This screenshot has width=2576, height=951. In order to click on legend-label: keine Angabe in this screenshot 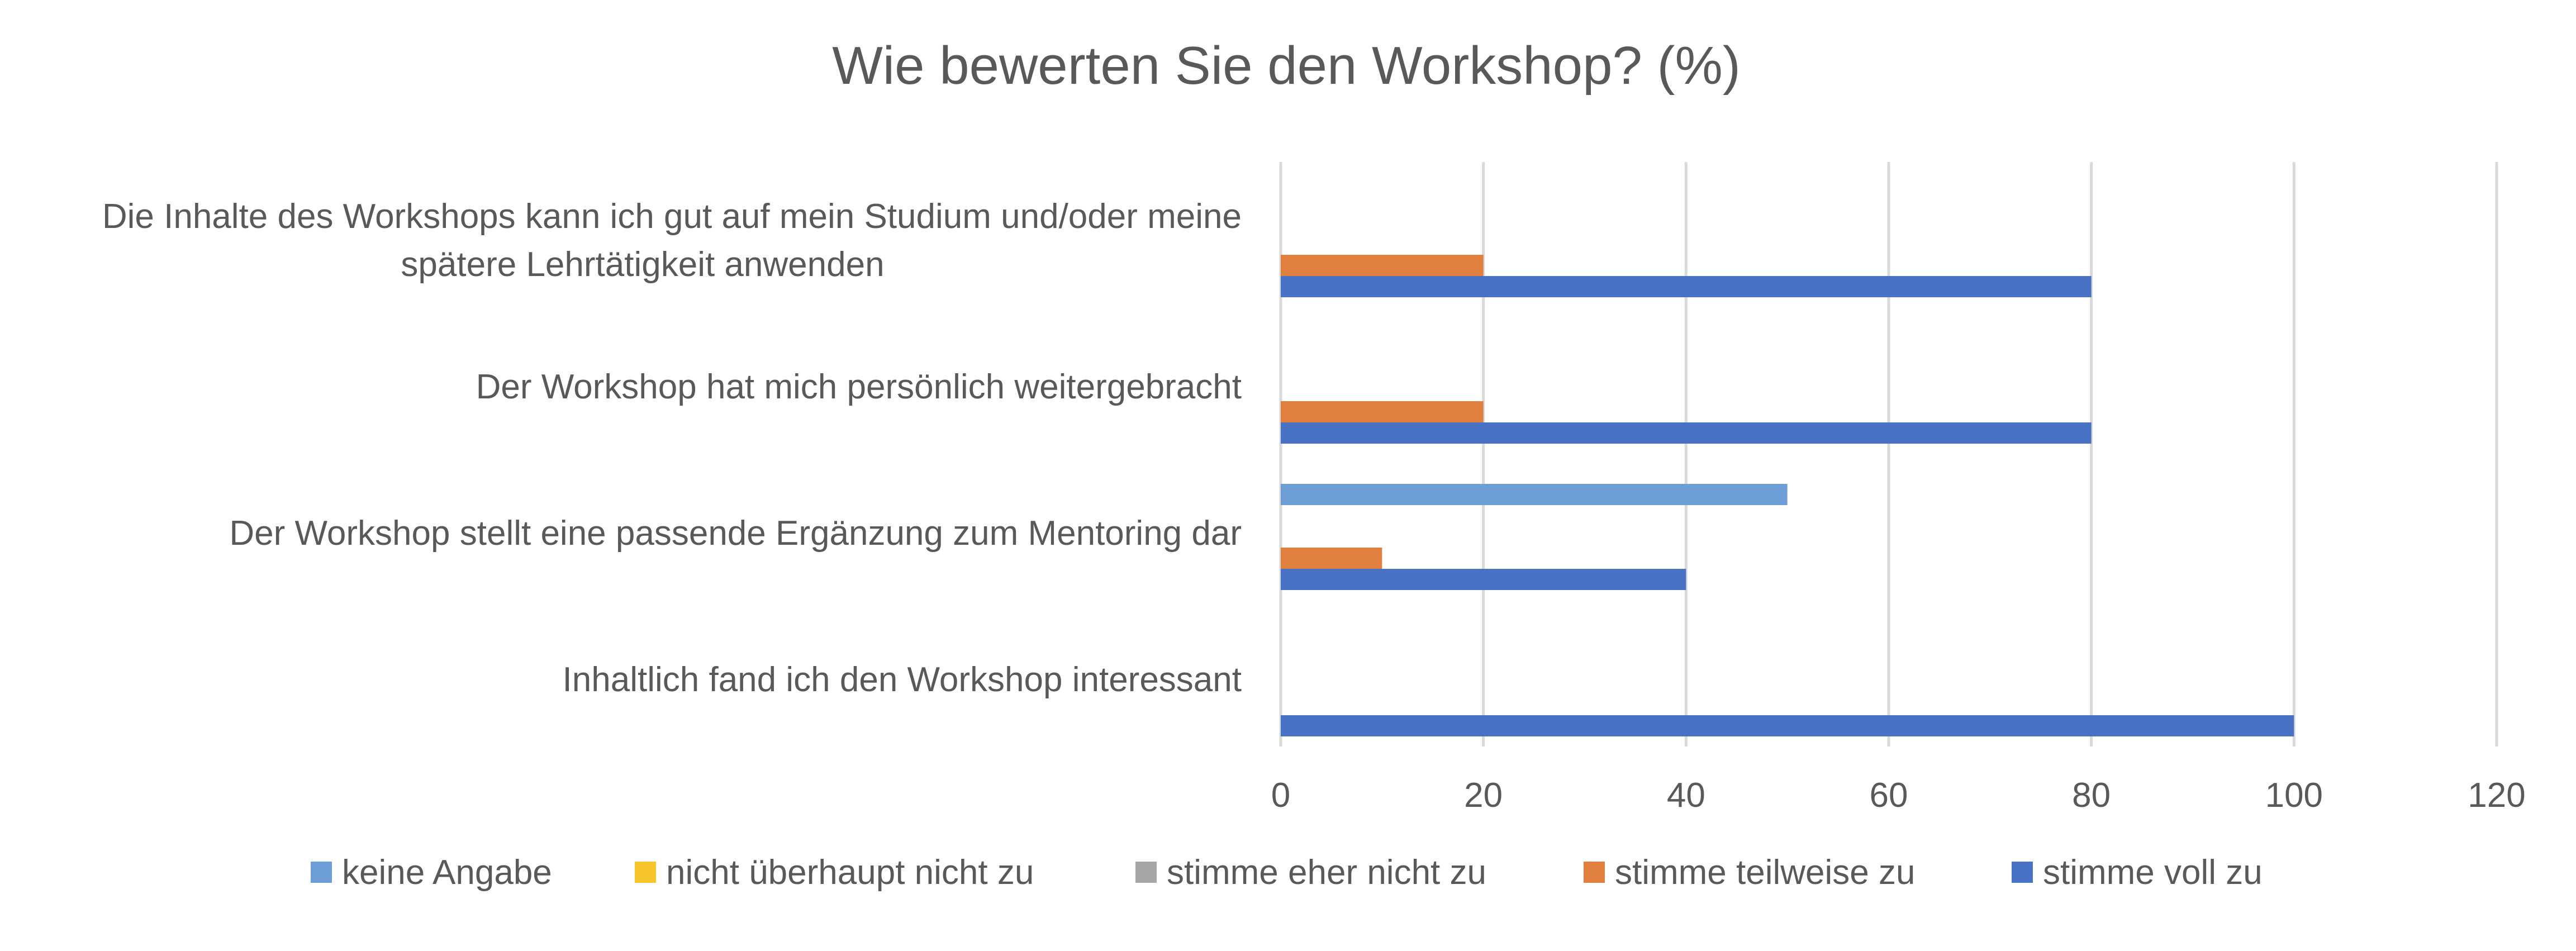, I will do `click(447, 872)`.